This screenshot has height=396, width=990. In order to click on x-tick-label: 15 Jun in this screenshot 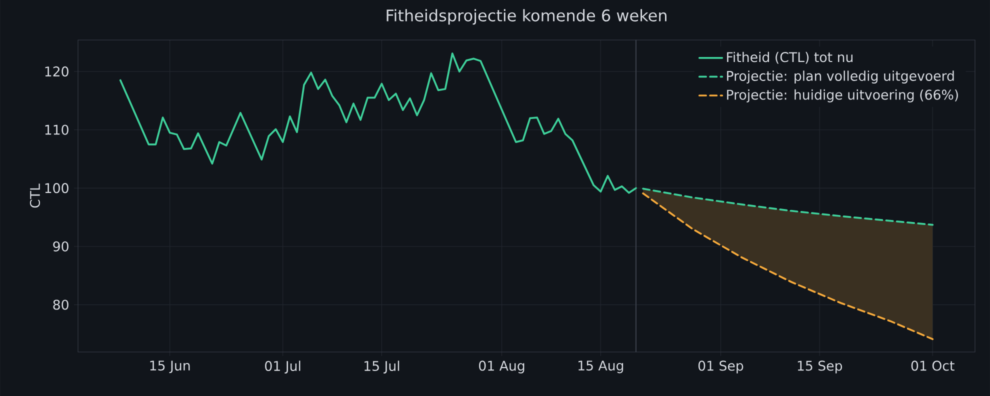, I will do `click(170, 367)`.